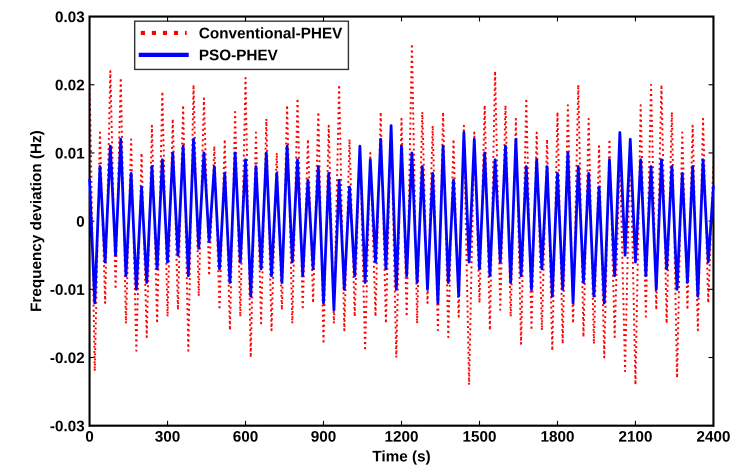  What do you see at coordinates (245, 436) in the screenshot?
I see `x-tick-label: 600` at bounding box center [245, 436].